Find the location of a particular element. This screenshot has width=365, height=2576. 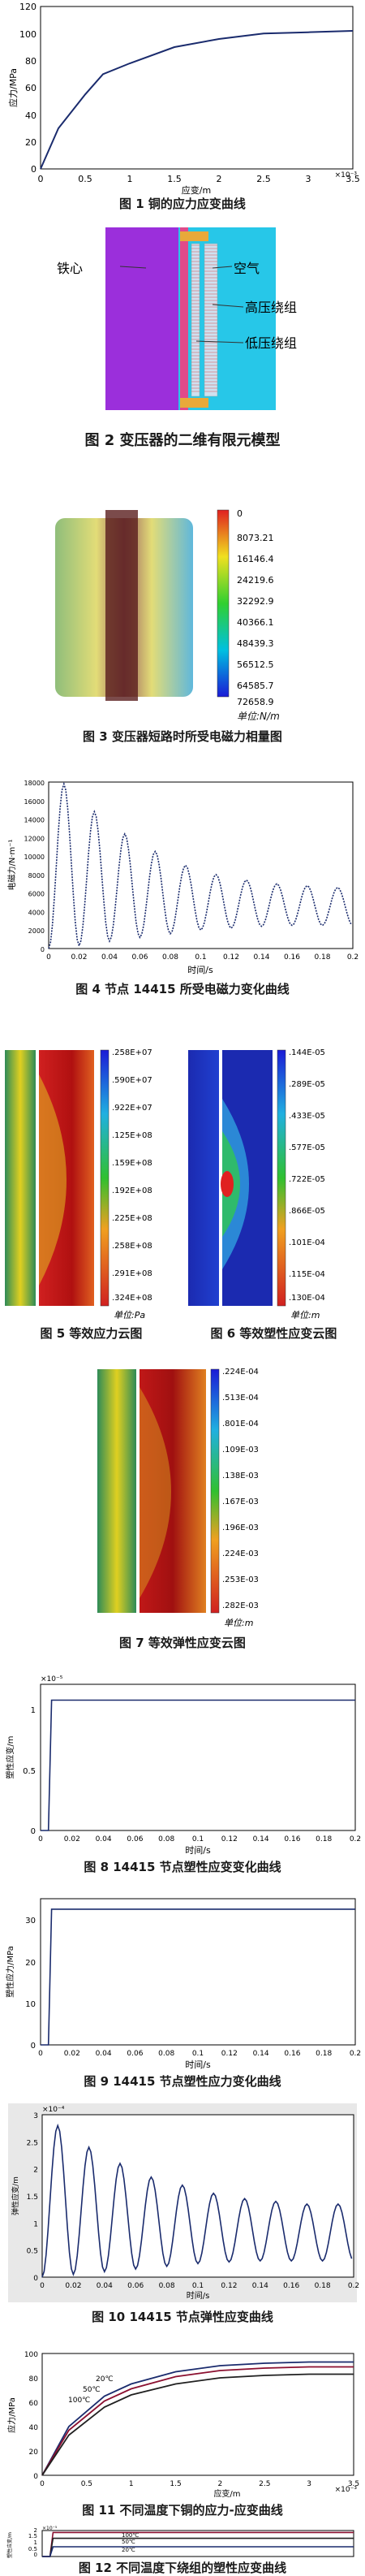

ytick-labels: 0 20 40 60 80 100 120 is located at coordinates (28, 88).